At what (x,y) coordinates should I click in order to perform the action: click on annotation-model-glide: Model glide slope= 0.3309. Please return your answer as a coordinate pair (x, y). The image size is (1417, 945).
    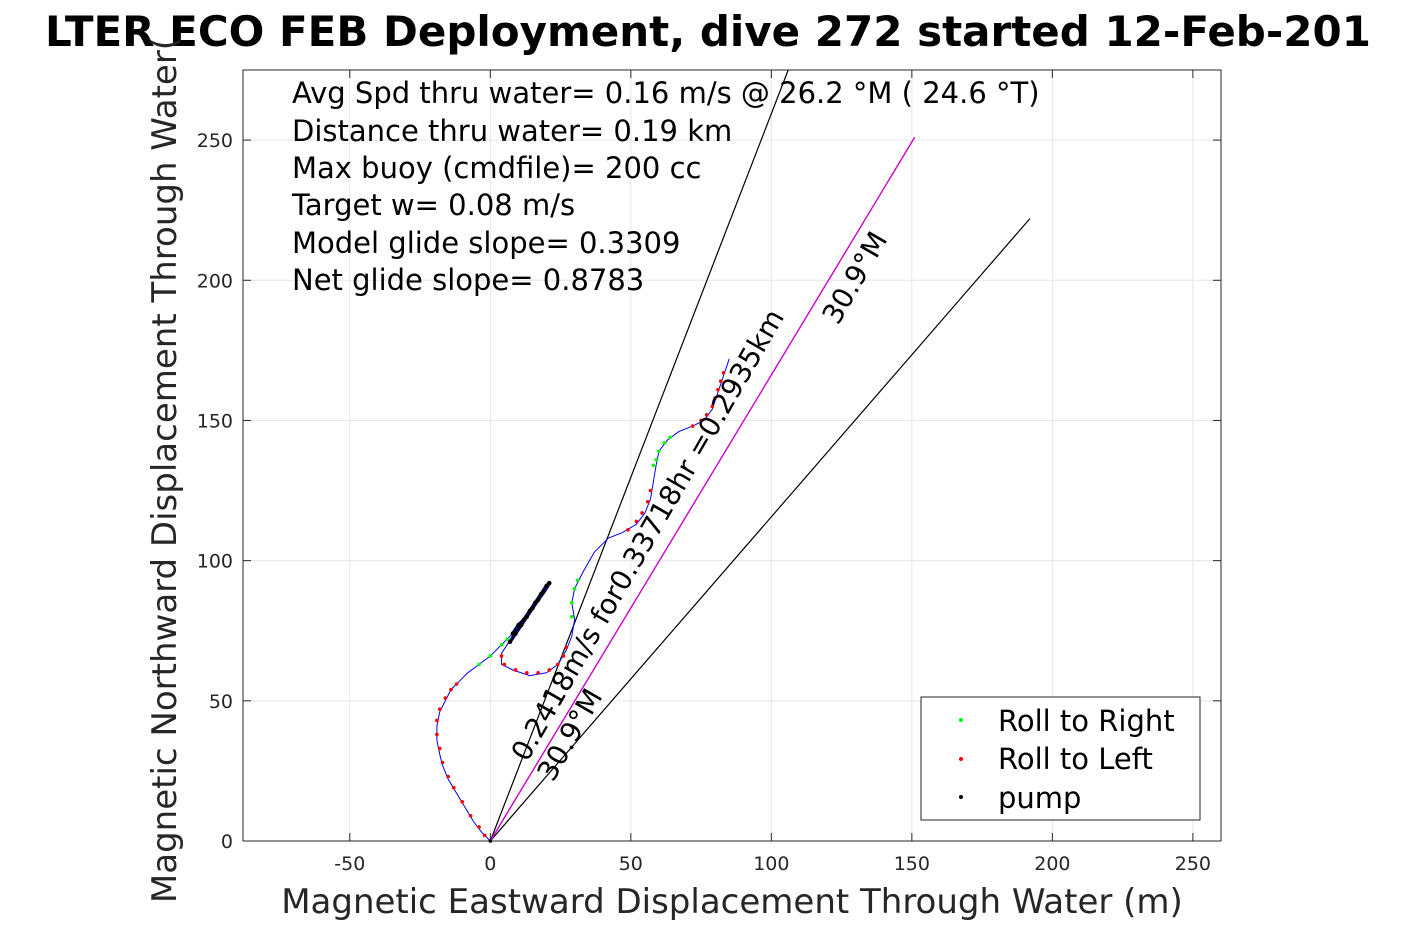
    Looking at the image, I should click on (486, 243).